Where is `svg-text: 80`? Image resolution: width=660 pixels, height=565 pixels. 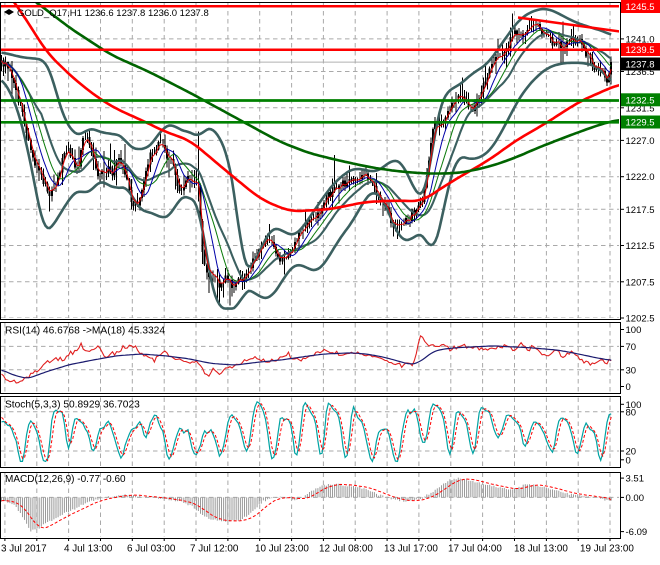
svg-text: 80 is located at coordinates (631, 412).